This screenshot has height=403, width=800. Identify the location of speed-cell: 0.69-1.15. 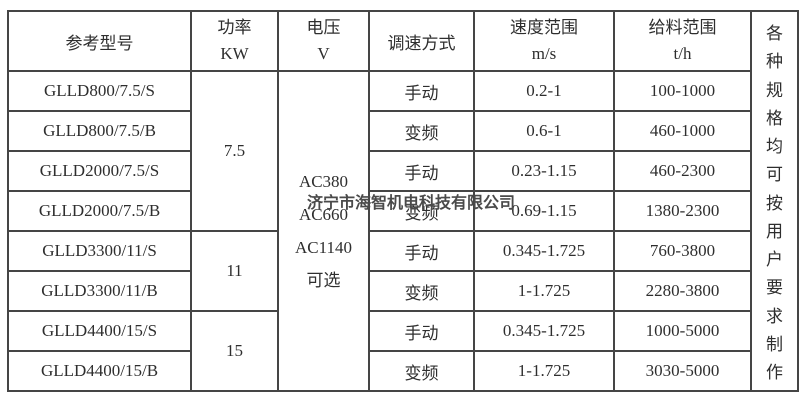
(544, 211).